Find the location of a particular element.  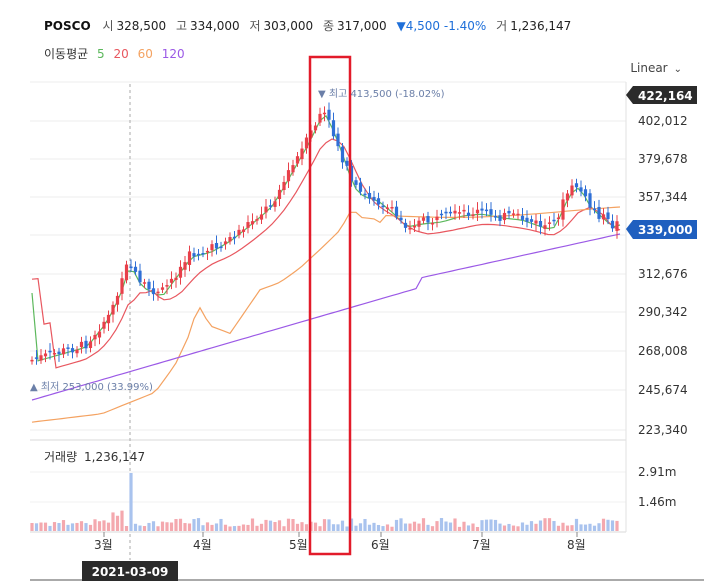

ma-20-label: 20 is located at coordinates (121, 54).